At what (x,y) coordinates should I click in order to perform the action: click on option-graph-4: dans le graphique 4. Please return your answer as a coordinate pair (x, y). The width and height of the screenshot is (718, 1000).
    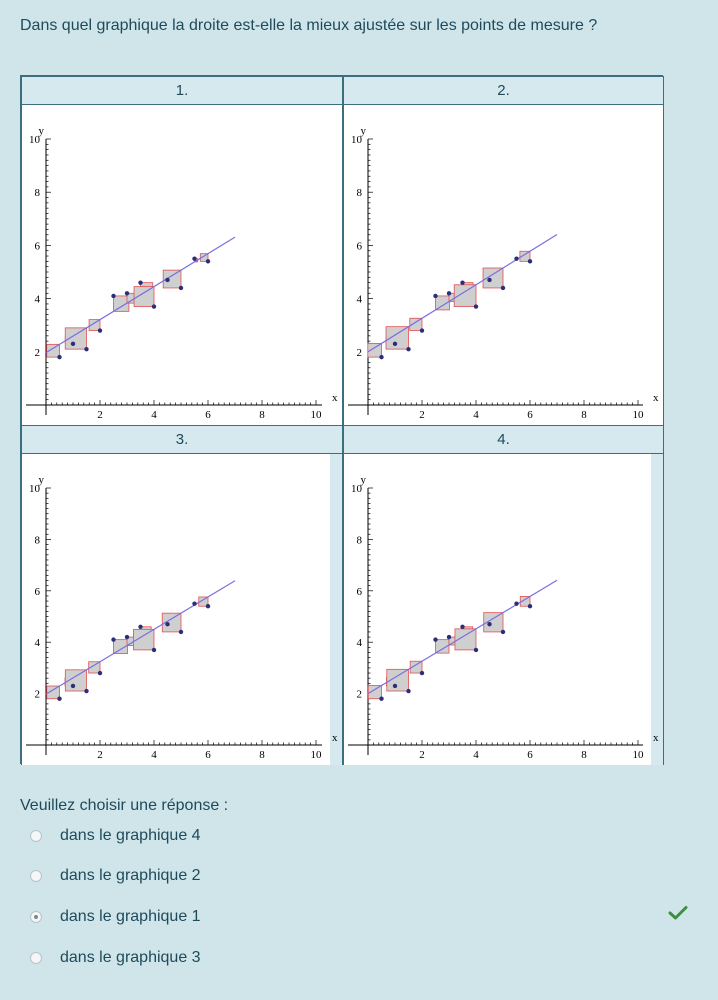
    Looking at the image, I should click on (115, 836).